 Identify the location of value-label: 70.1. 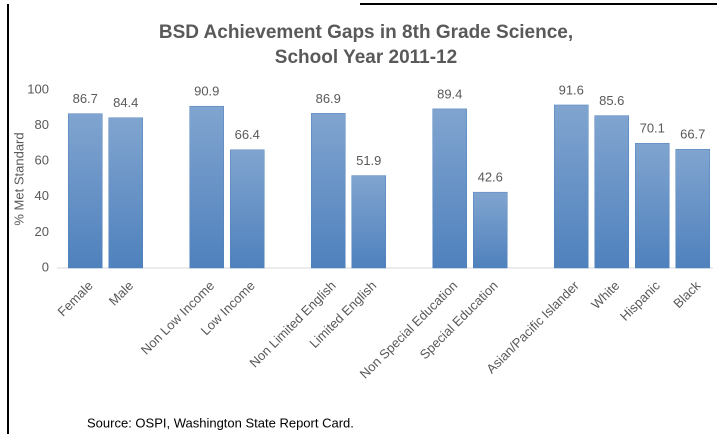
(652, 128).